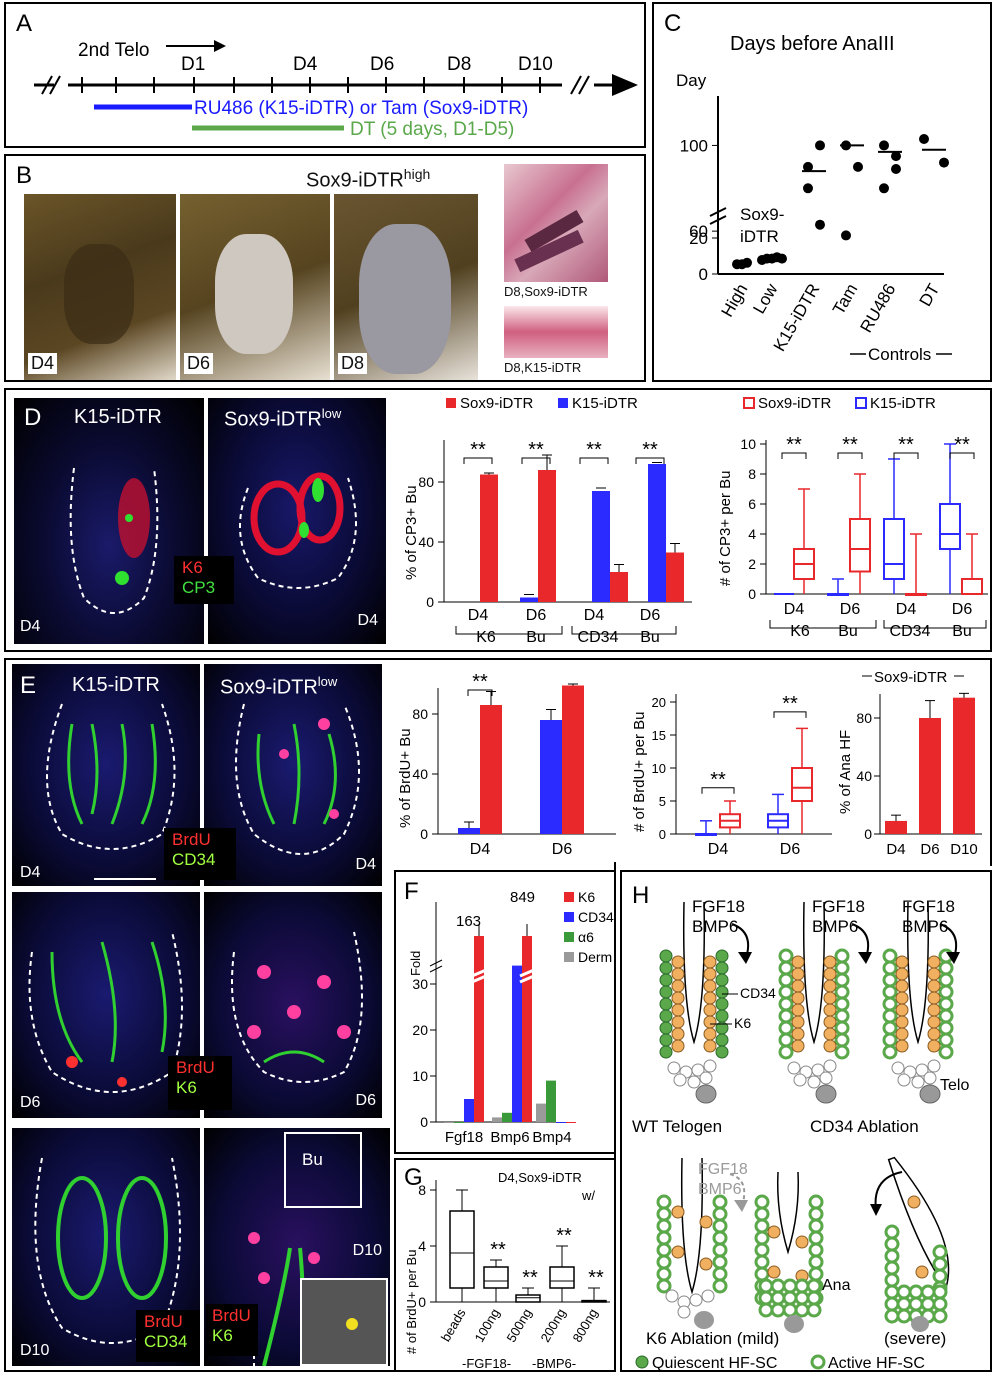  Describe the element at coordinates (790, 714) in the screenshot. I see `e-box-sig-bracket` at that location.